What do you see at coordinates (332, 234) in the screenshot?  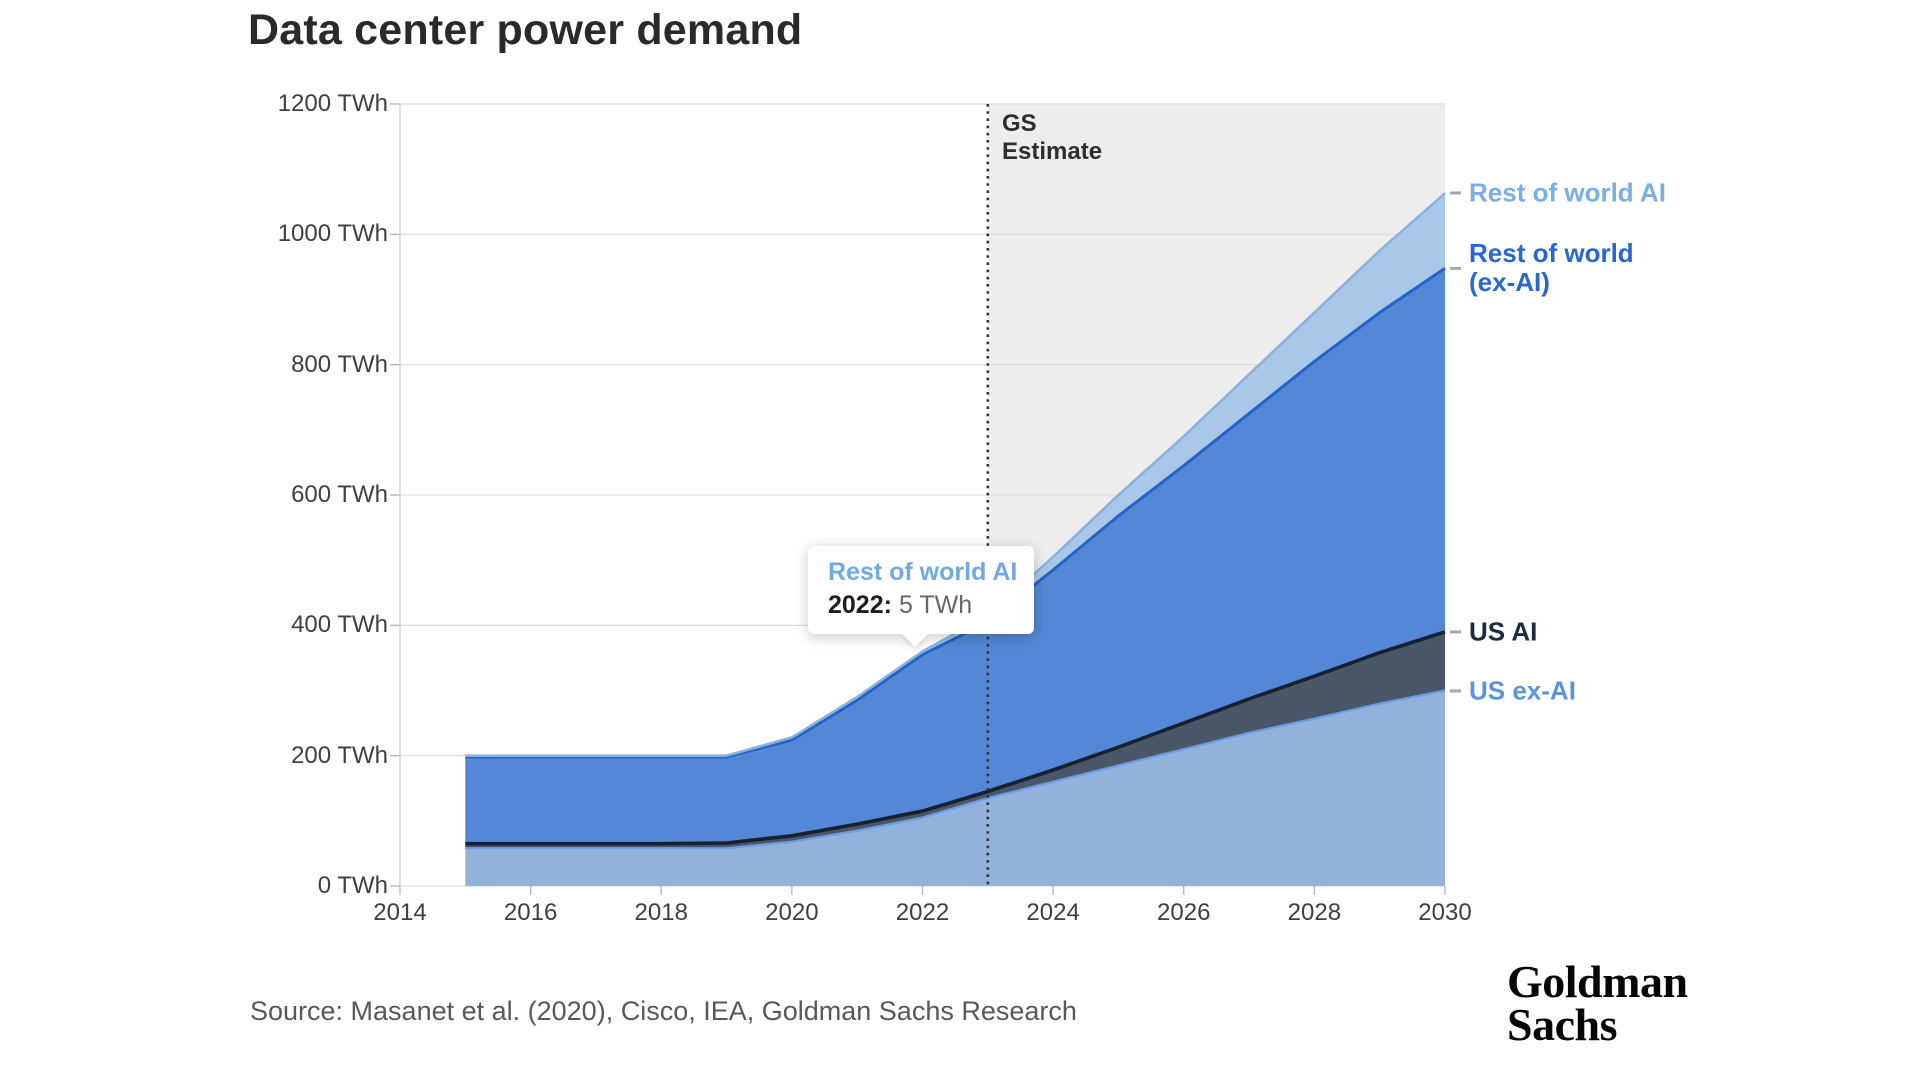 I see `y-axis-tick-label: 1000 TWh` at bounding box center [332, 234].